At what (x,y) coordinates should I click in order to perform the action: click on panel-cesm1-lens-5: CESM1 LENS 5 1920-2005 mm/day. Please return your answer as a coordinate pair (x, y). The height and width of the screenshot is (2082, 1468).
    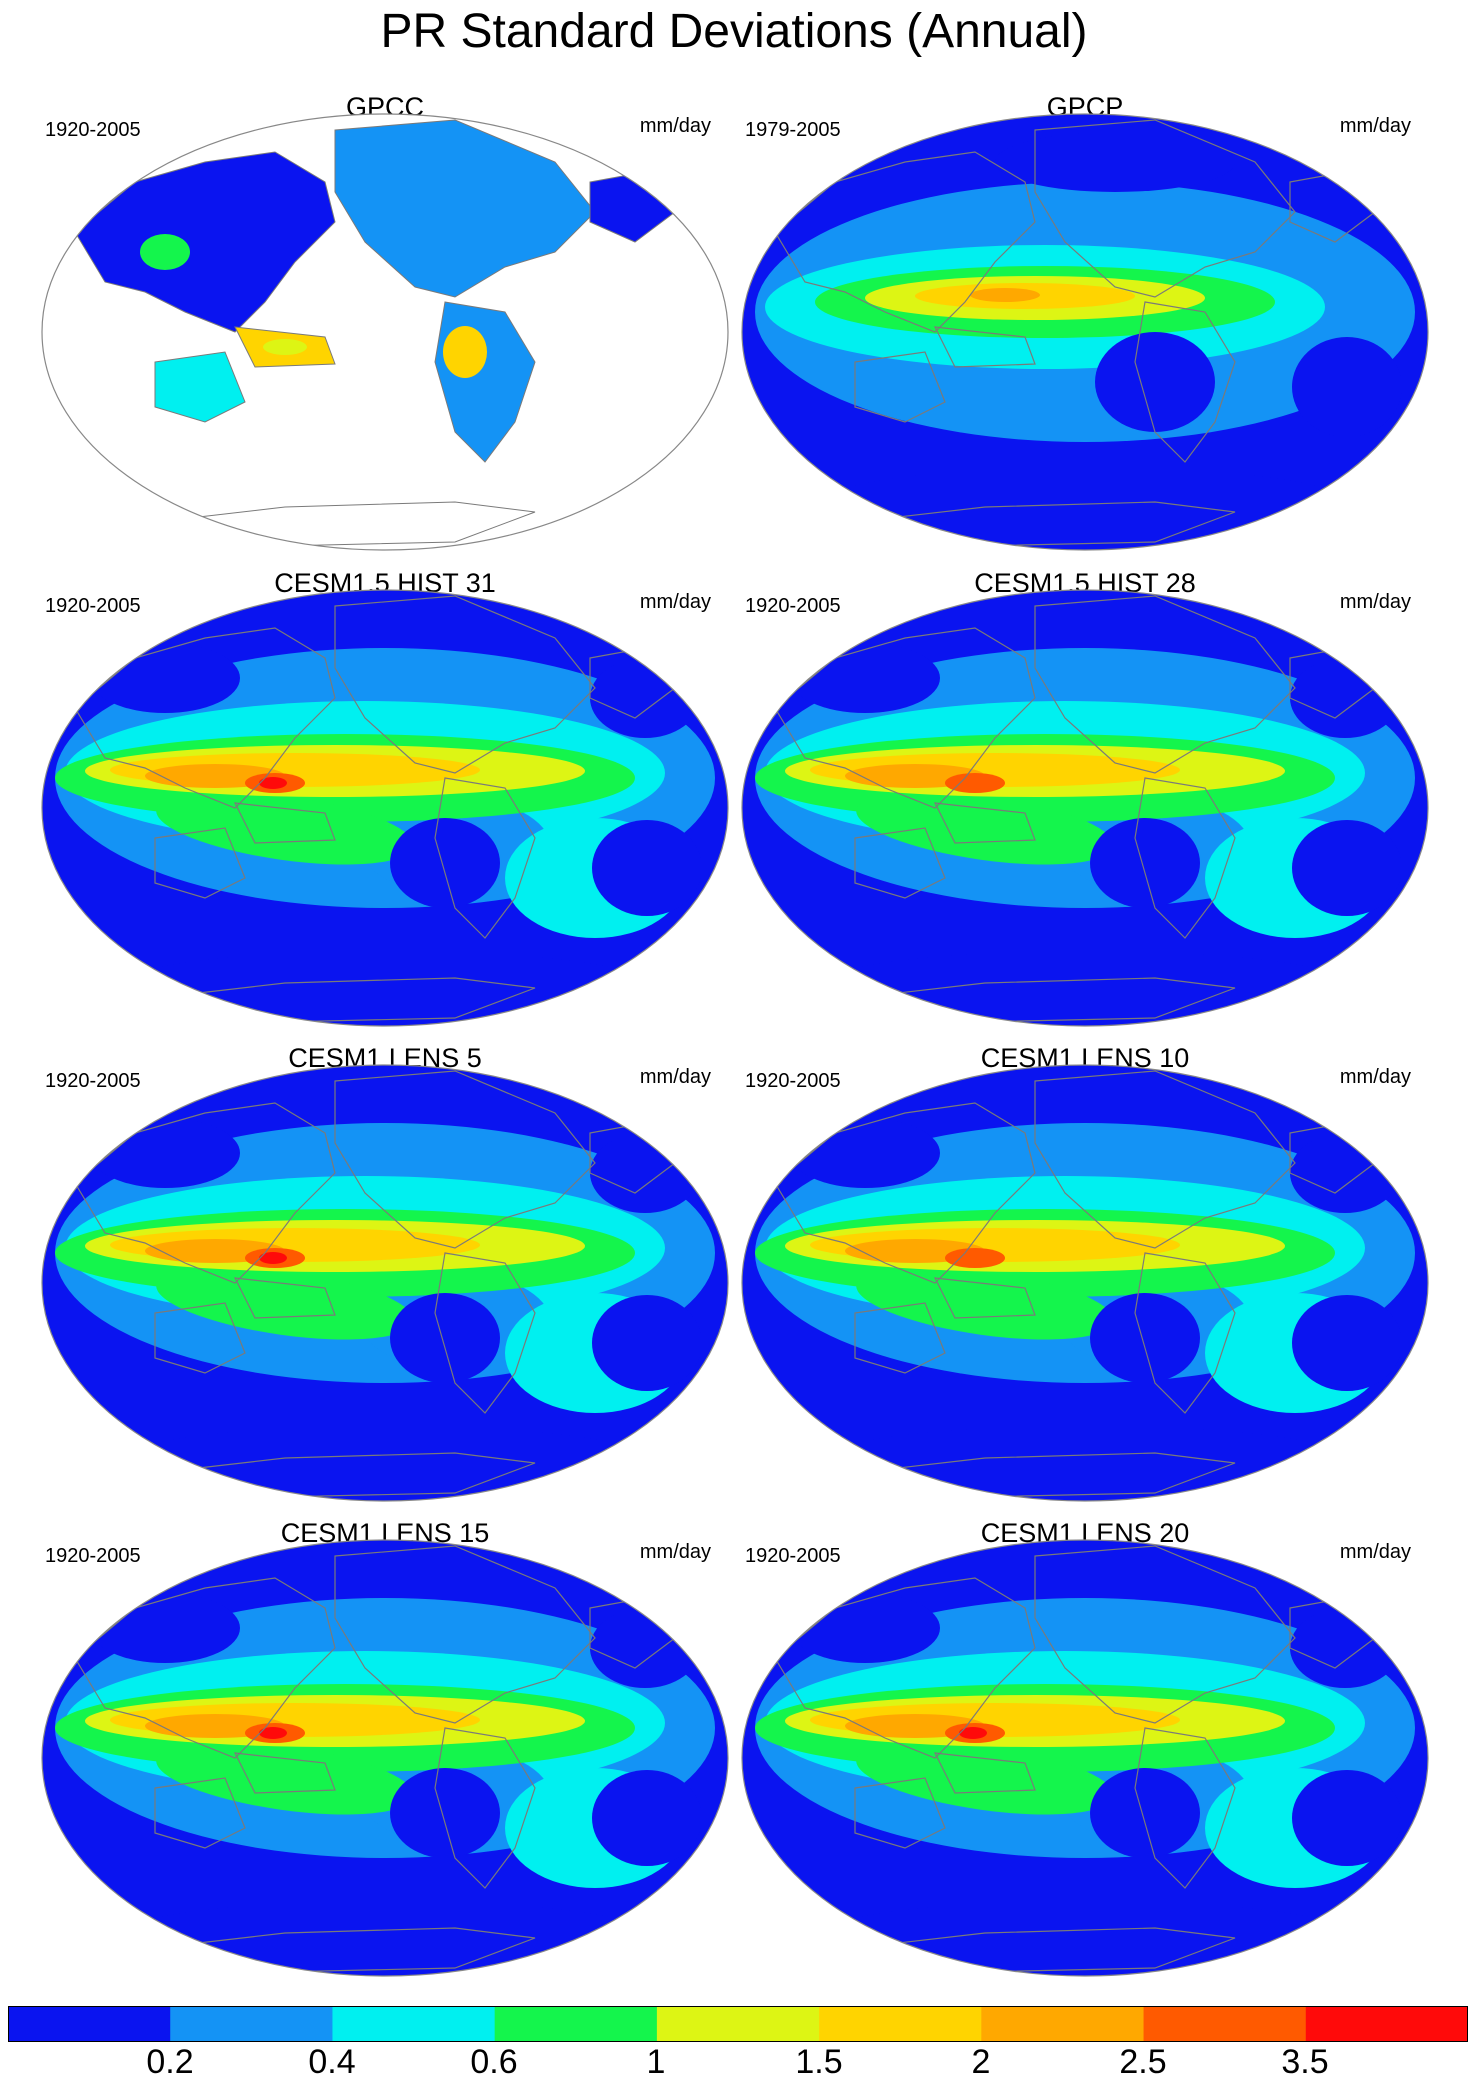
    Looking at the image, I should click on (385, 1278).